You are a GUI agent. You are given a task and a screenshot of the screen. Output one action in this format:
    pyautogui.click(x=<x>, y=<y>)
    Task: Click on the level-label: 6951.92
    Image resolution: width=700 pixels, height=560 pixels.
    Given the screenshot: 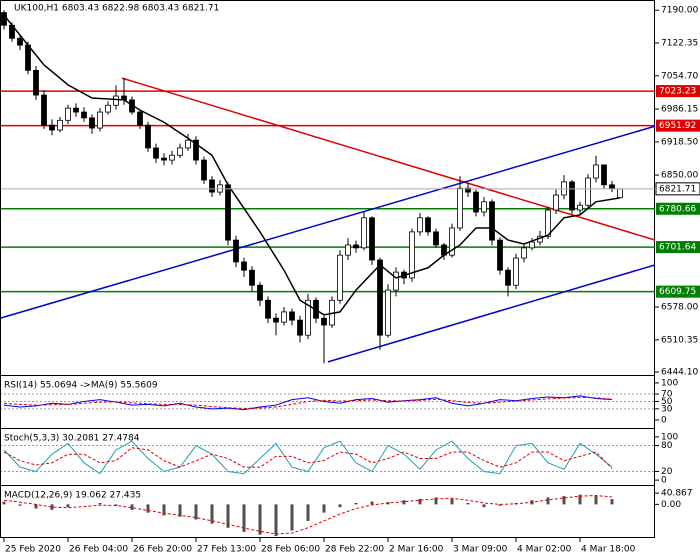 What is the action you would take?
    pyautogui.click(x=677, y=126)
    